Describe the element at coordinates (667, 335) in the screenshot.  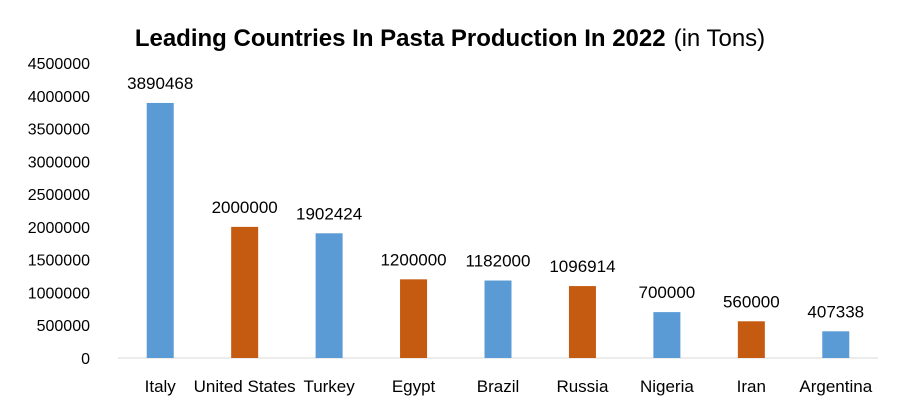
I see `bar-nigeria` at that location.